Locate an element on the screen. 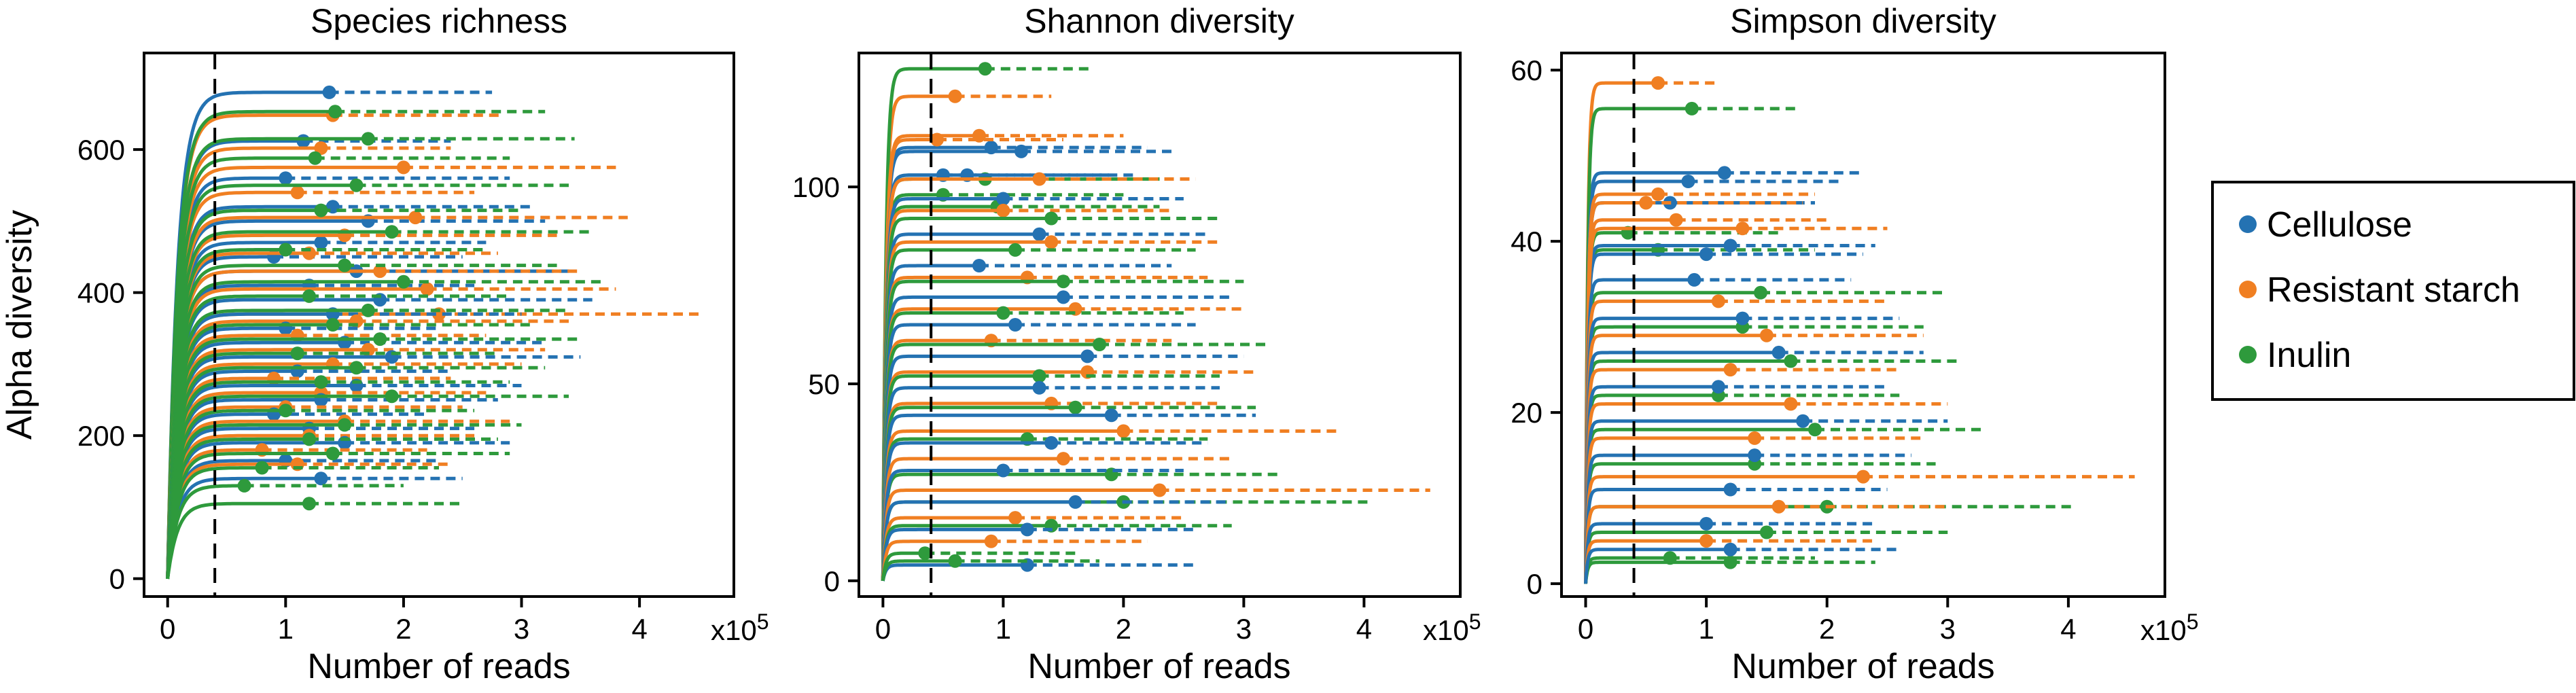  legend-frame is located at coordinates (2393, 291).